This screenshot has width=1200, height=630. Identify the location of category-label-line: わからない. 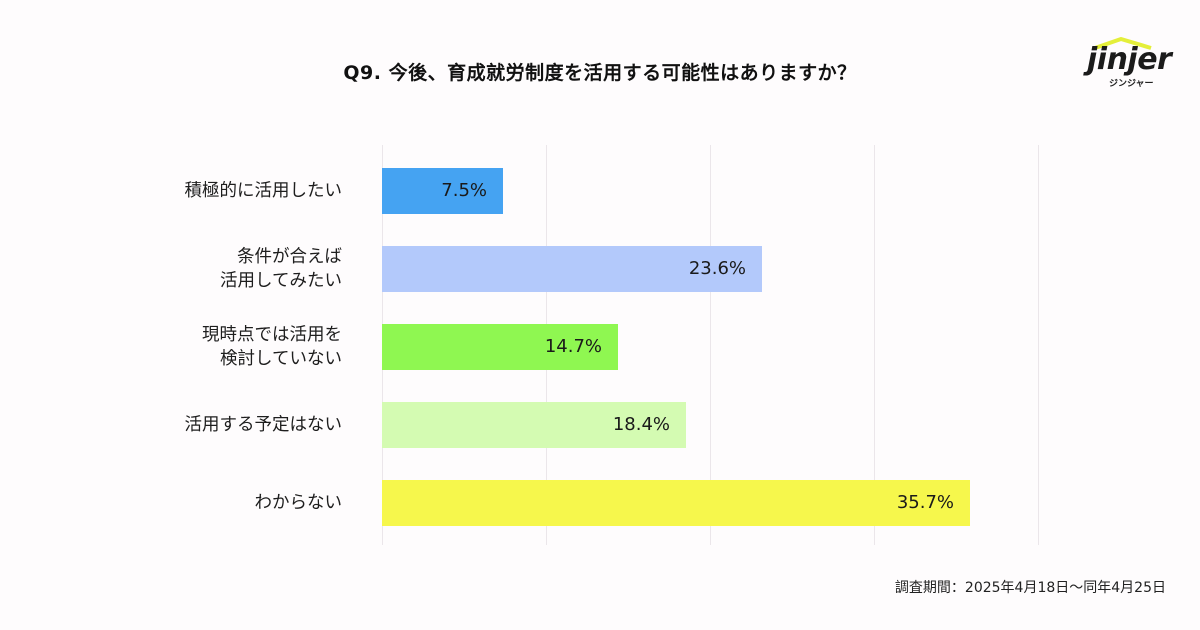
(298, 503).